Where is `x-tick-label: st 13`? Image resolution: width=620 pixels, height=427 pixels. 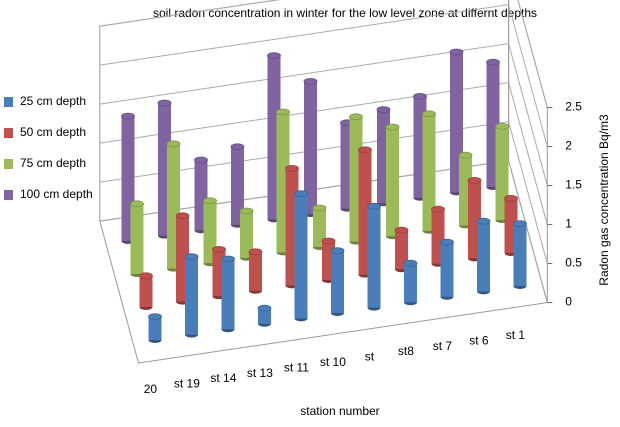
x-tick-label: st 13 is located at coordinates (260, 373).